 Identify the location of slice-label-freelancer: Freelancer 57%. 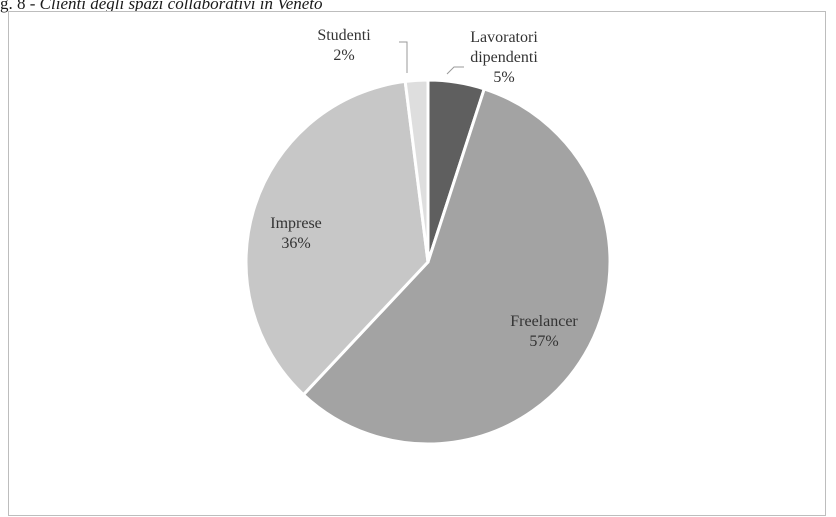
(544, 331).